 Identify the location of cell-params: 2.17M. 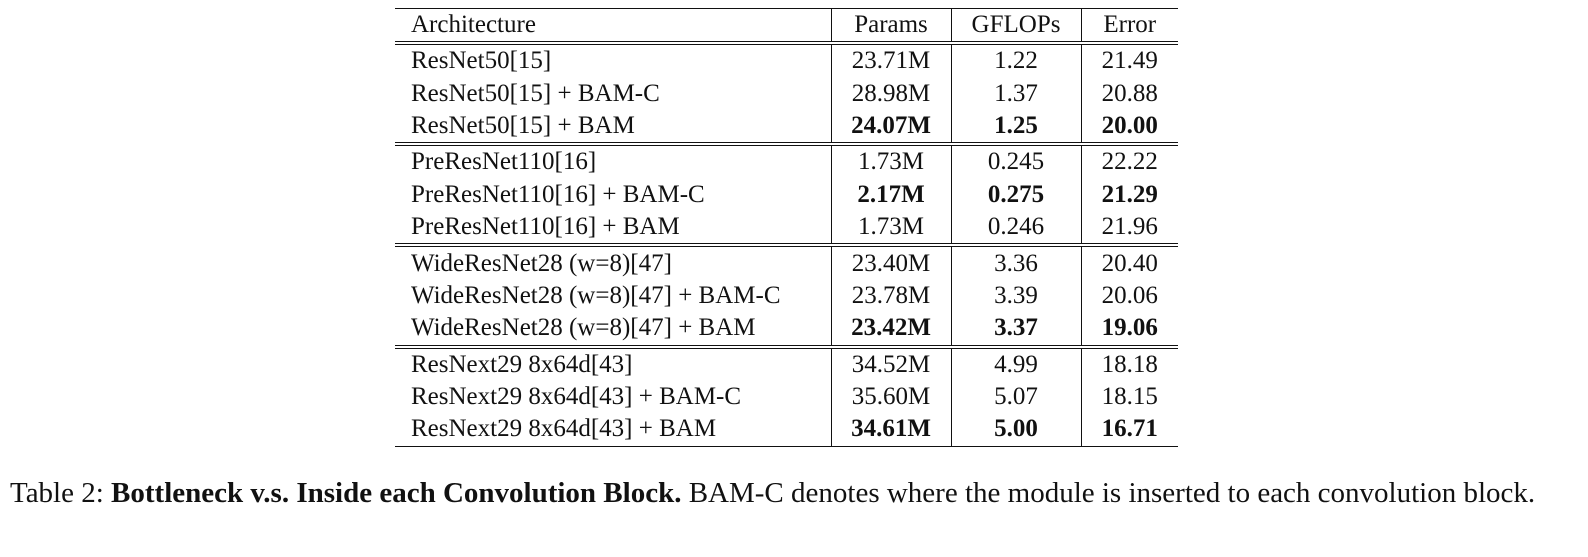
(890, 194).